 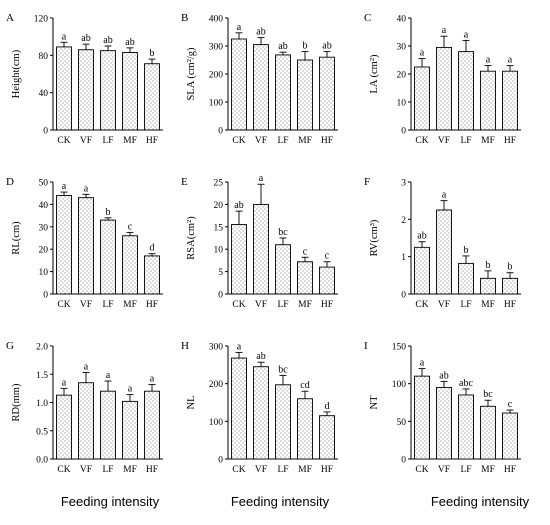 I want to click on panel-letter: C, so click(x=367, y=18).